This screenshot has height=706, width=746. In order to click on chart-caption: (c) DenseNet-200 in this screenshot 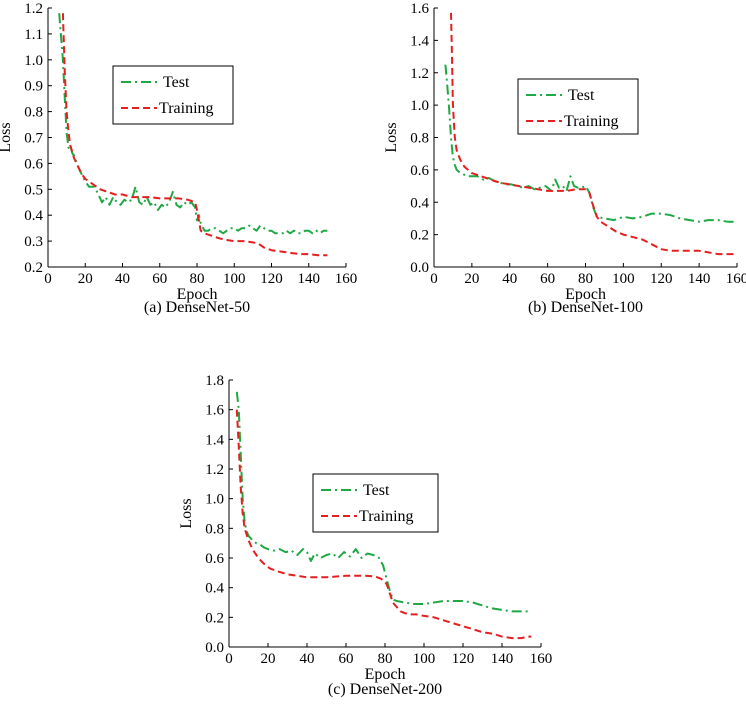, I will do `click(385, 689)`.